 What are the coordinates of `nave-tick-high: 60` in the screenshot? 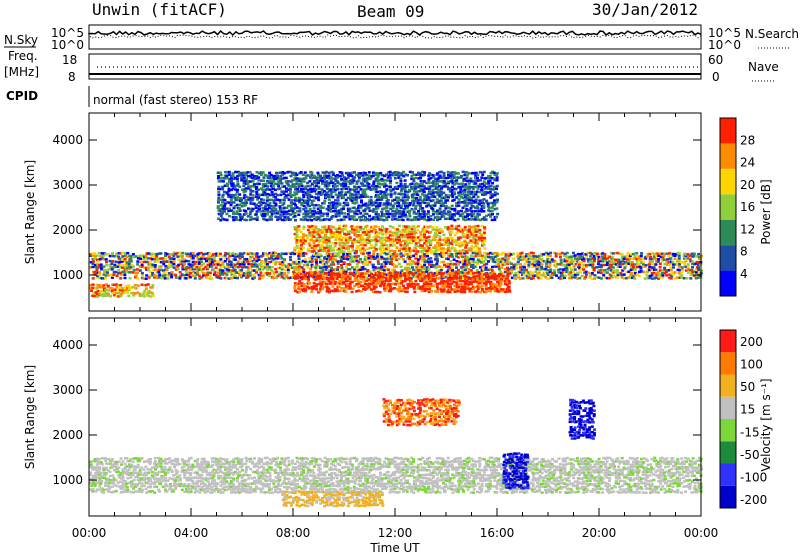 It's located at (715, 60).